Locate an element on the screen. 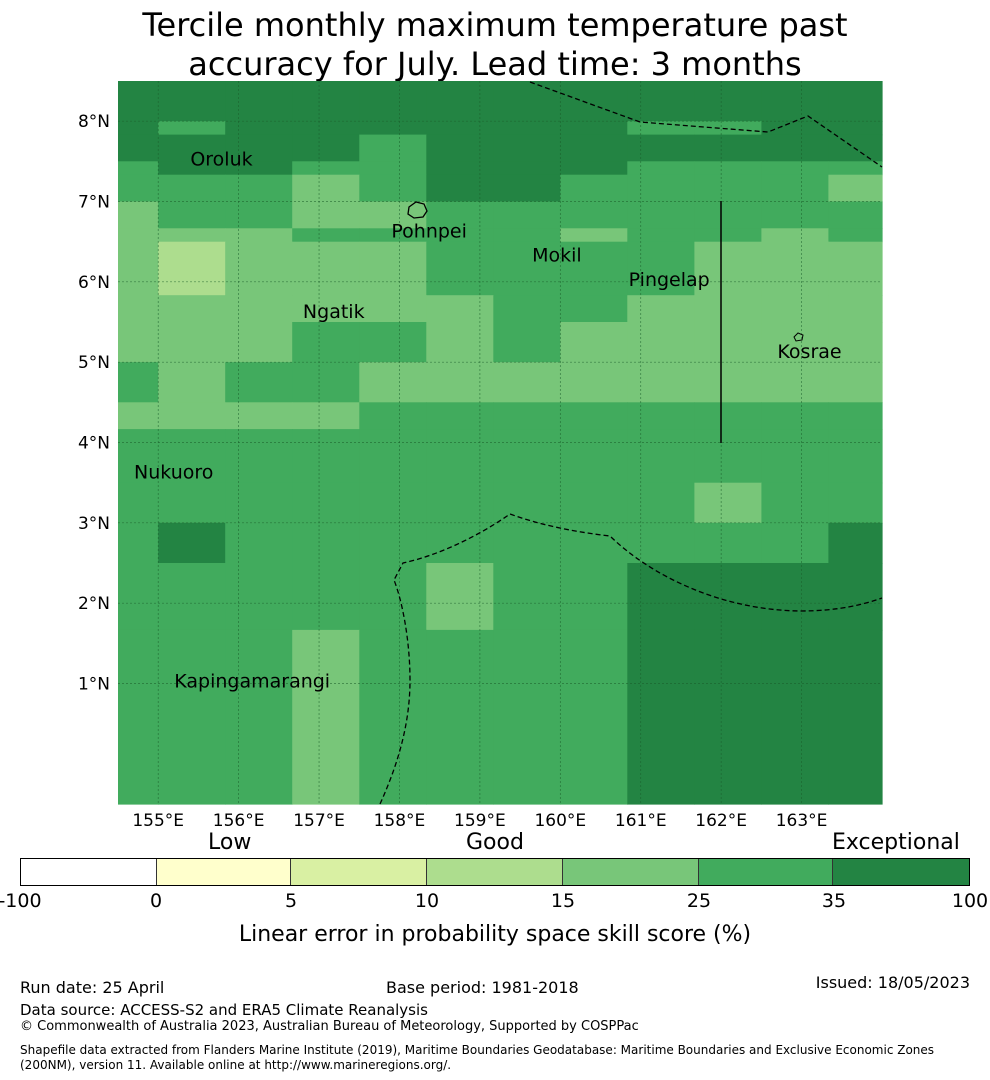  place-label-nukuoro: Nukuoro is located at coordinates (173, 473).